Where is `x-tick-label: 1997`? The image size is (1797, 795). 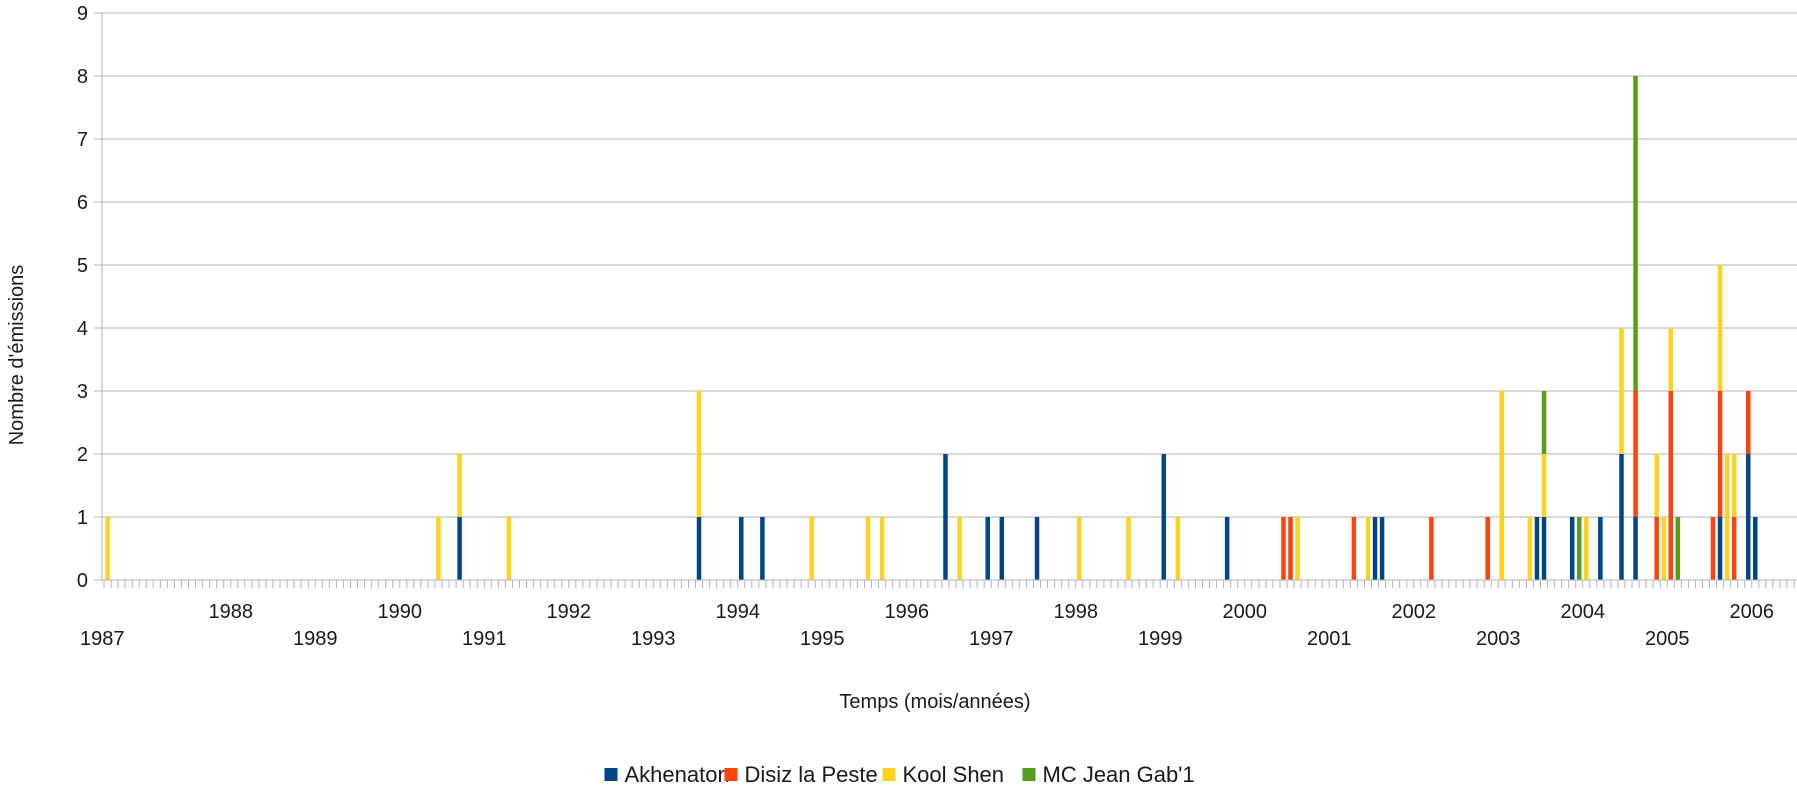
x-tick-label: 1997 is located at coordinates (991, 639).